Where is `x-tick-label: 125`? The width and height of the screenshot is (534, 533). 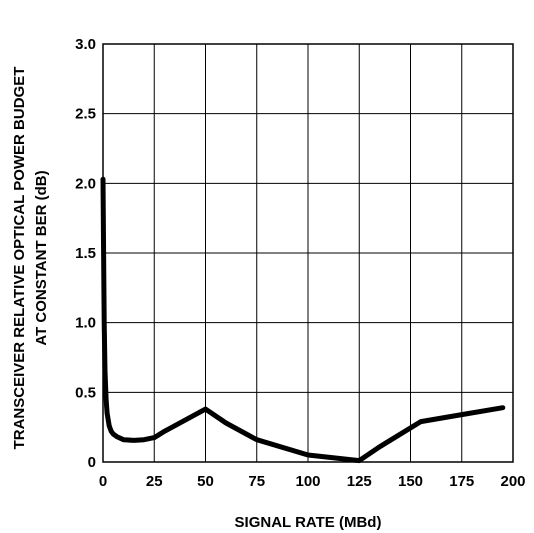
x-tick-label: 125 is located at coordinates (359, 481).